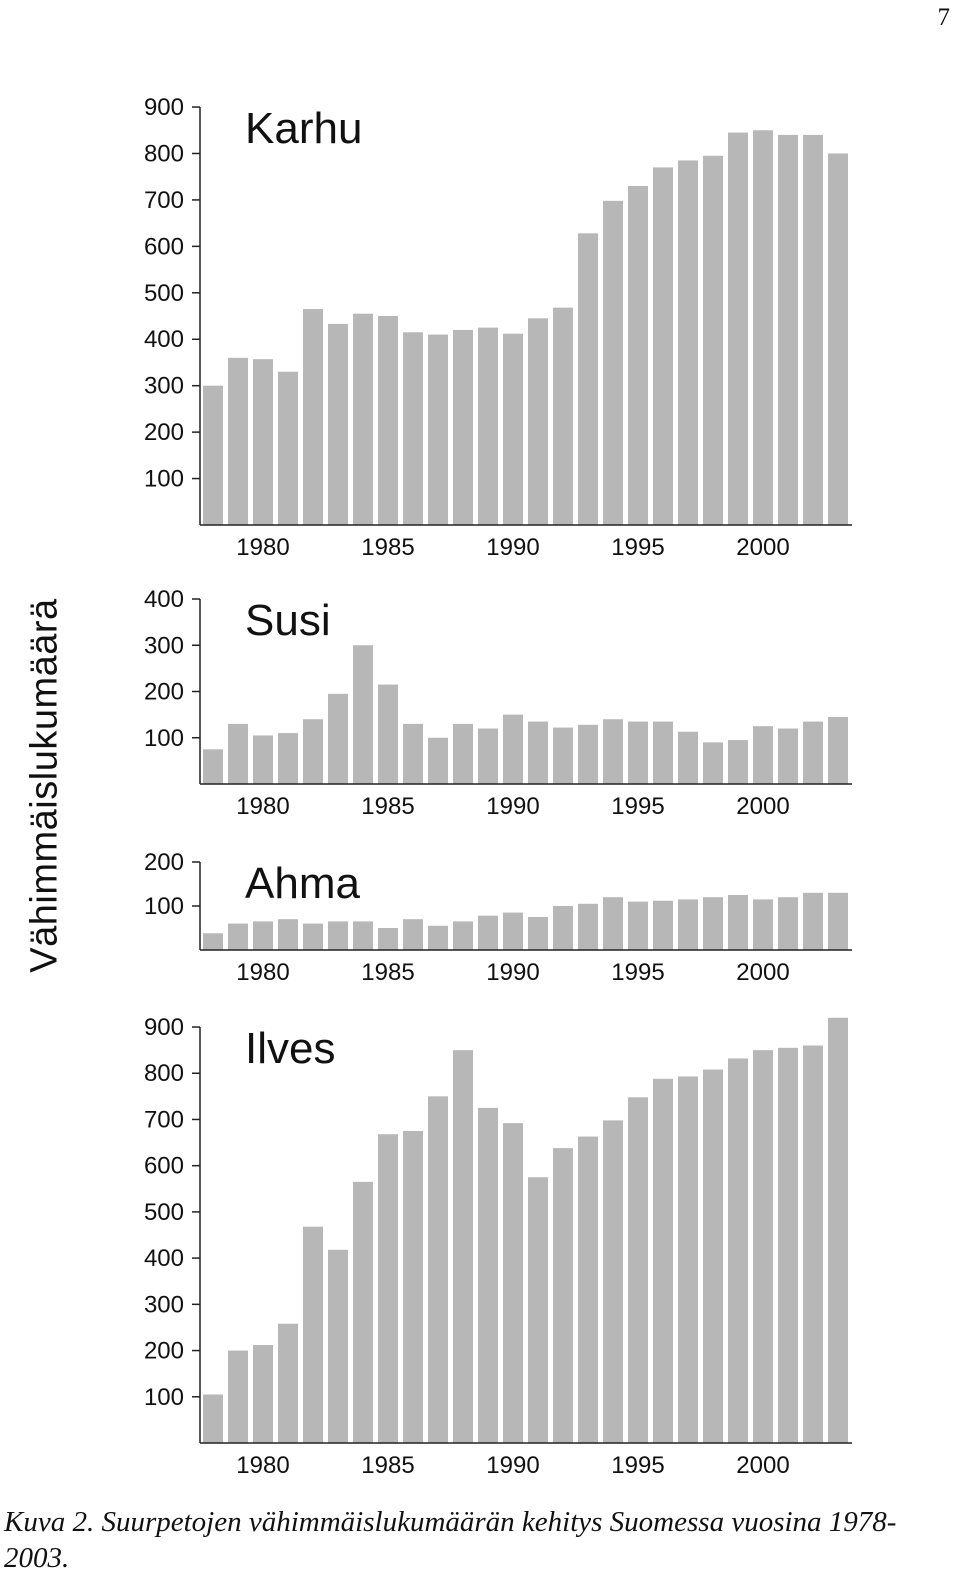 This screenshot has width=960, height=1587. I want to click on bar-karhu-1979, so click(238, 441).